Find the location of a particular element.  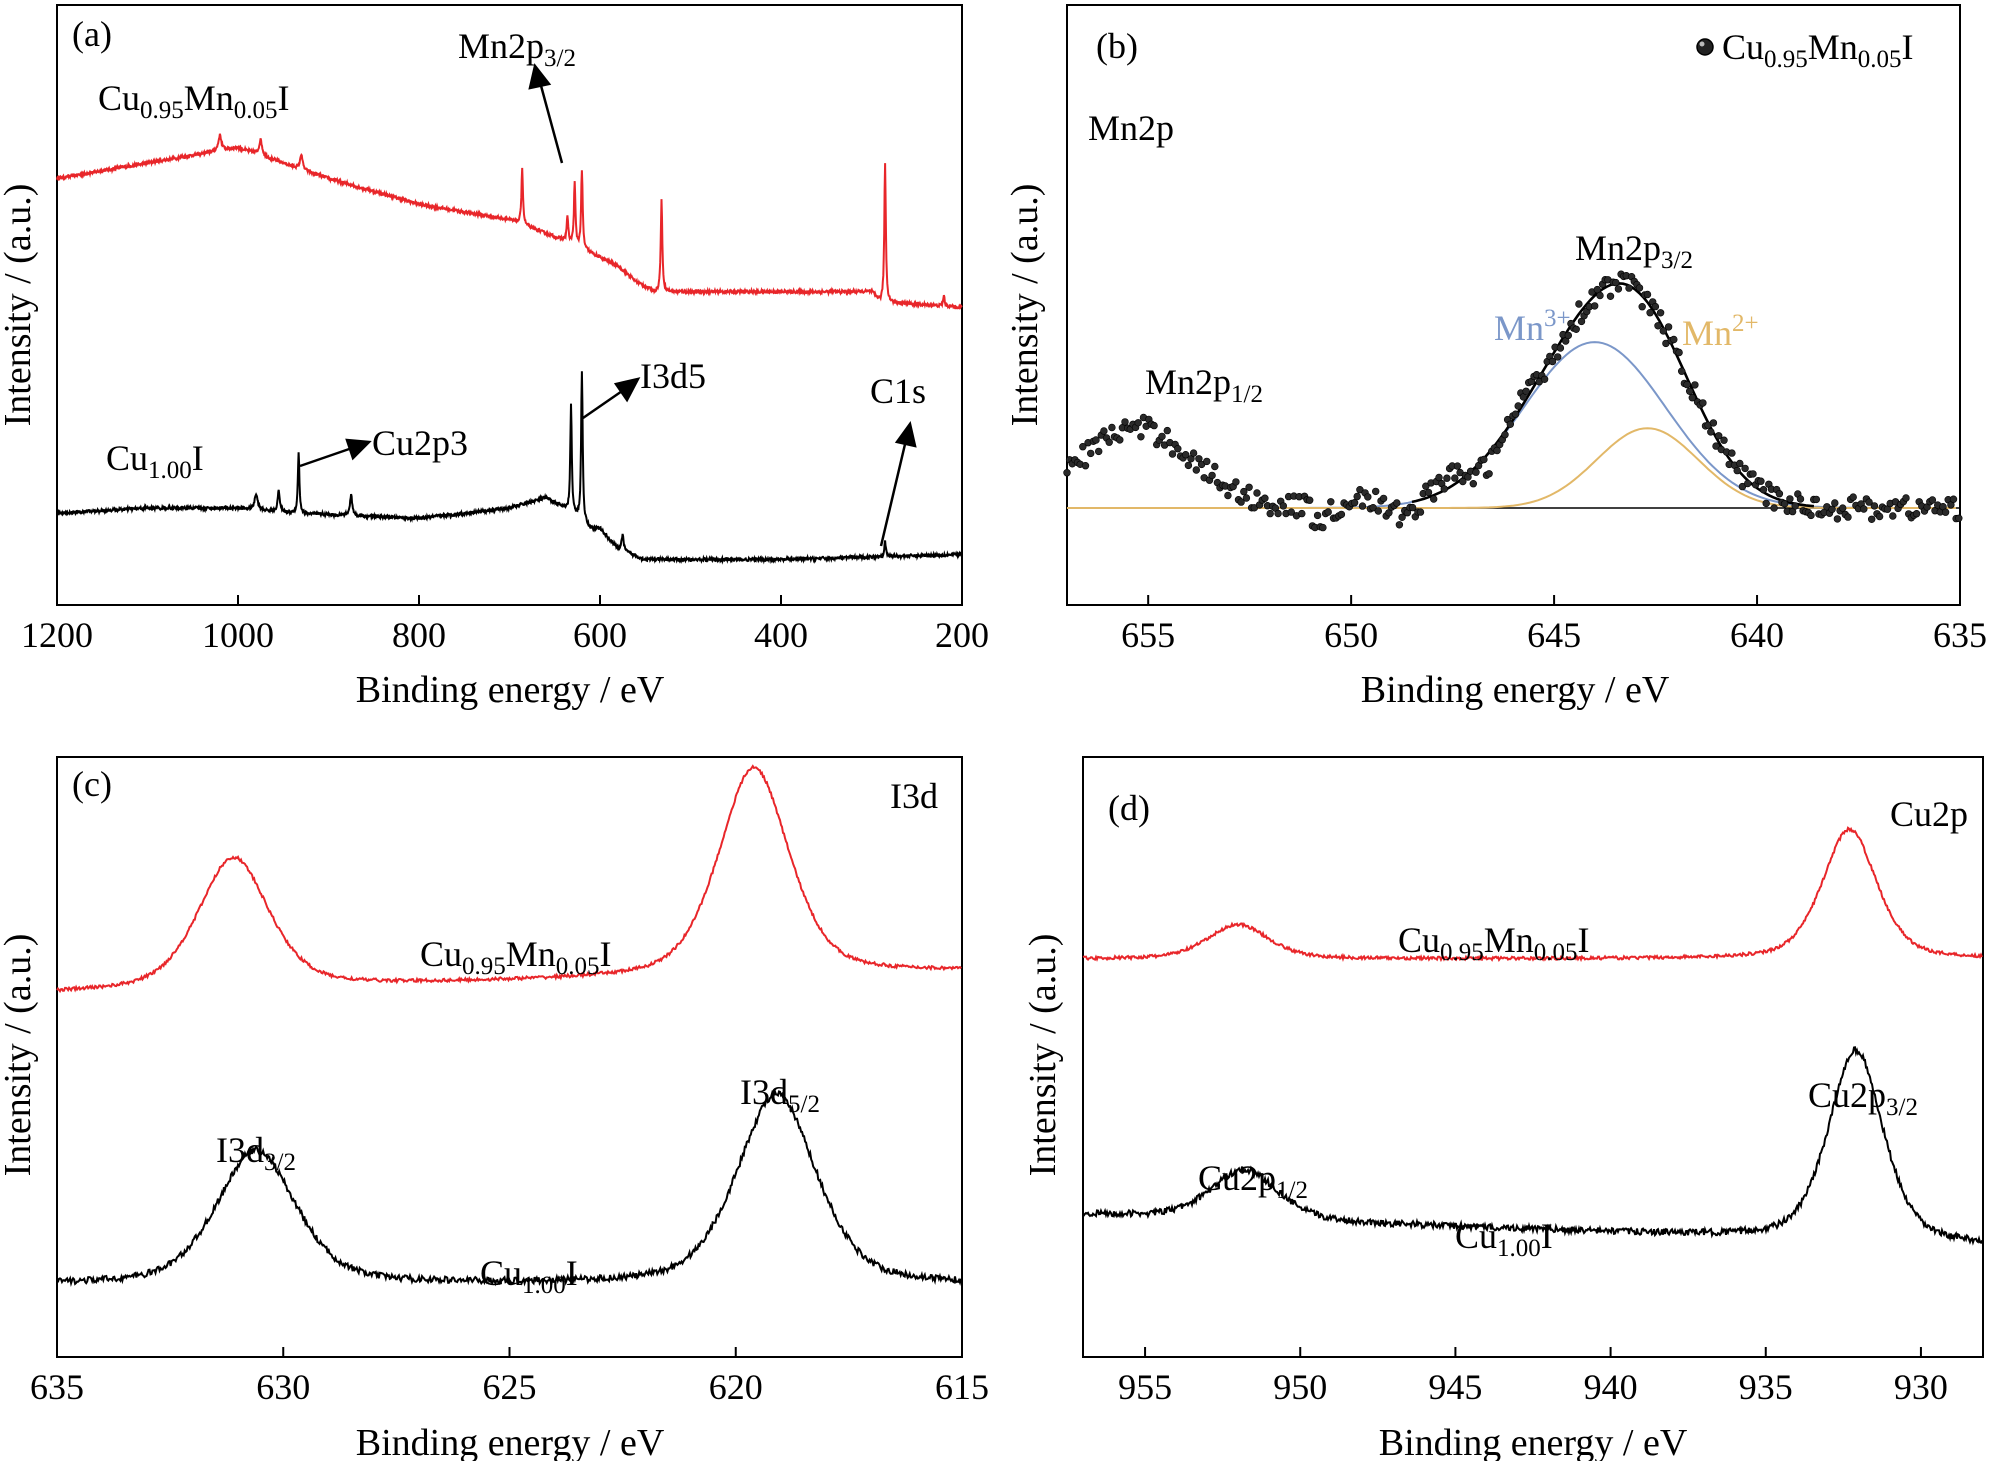

panel-a-y-axis-label: Intensity / (a.u.) is located at coordinates (19, 305).